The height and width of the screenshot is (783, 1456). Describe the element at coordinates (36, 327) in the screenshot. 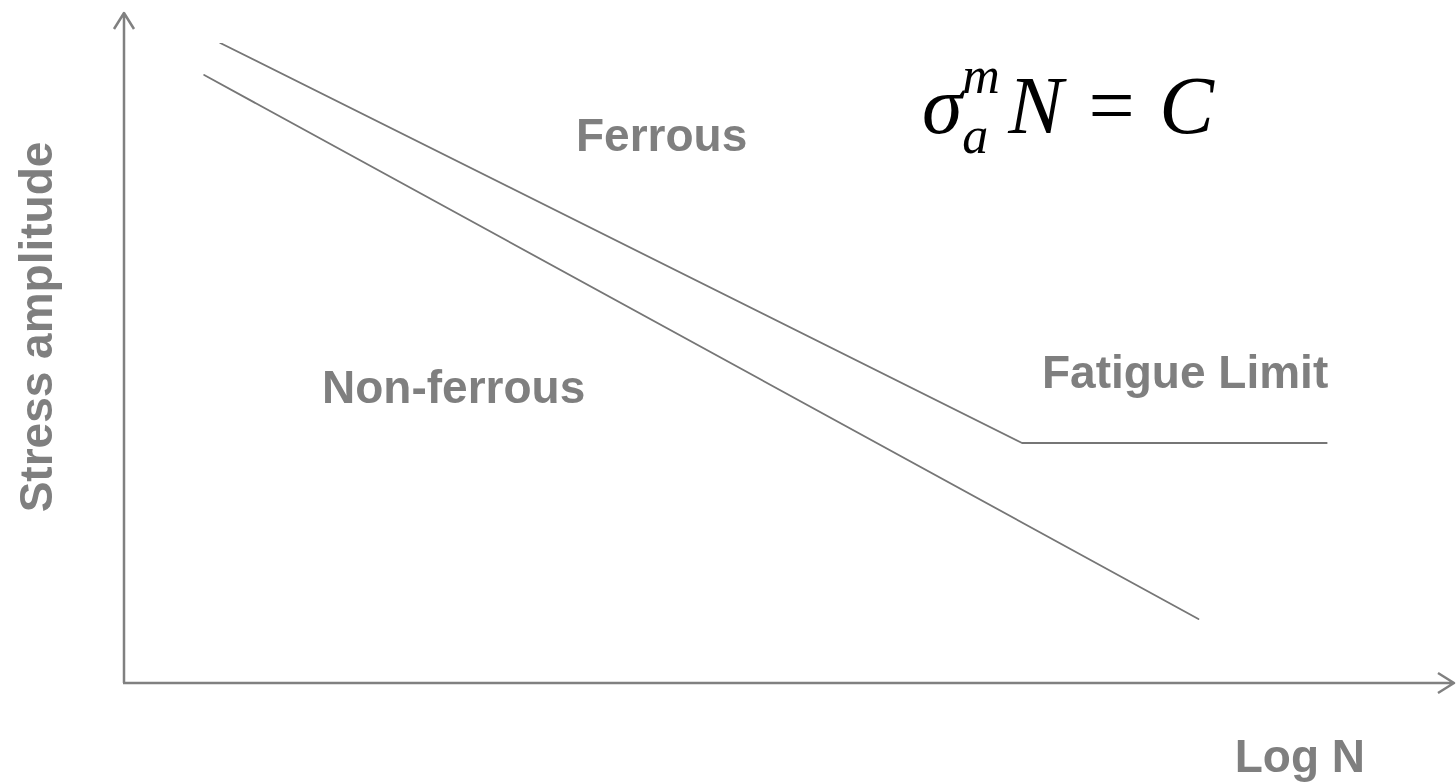

I see `y-axis-title: Stress amplitude` at that location.